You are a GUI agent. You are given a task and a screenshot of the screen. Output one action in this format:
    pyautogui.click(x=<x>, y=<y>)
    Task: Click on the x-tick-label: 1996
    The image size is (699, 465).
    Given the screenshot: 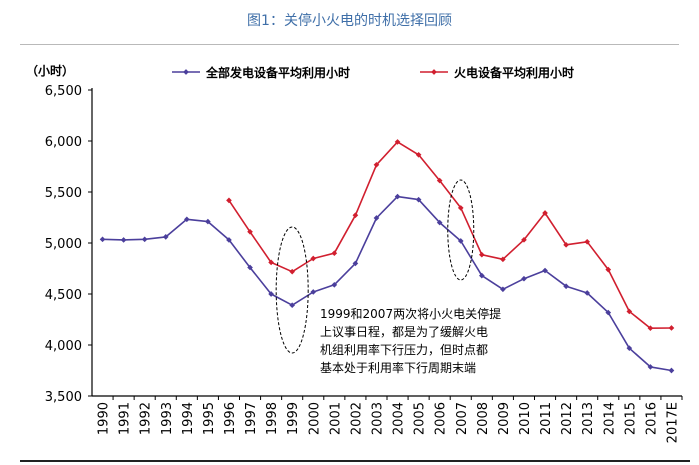 What is the action you would take?
    pyautogui.click(x=230, y=418)
    